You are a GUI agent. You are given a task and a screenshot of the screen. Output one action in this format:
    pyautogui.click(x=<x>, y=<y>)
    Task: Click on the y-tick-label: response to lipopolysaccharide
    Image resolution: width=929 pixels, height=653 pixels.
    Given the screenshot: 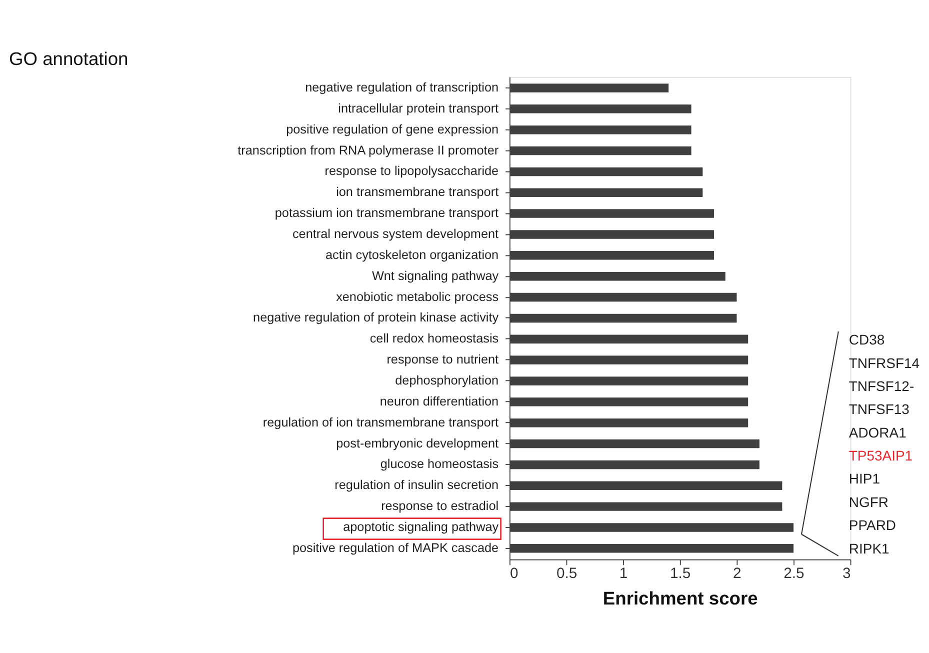 What is the action you would take?
    pyautogui.click(x=411, y=171)
    